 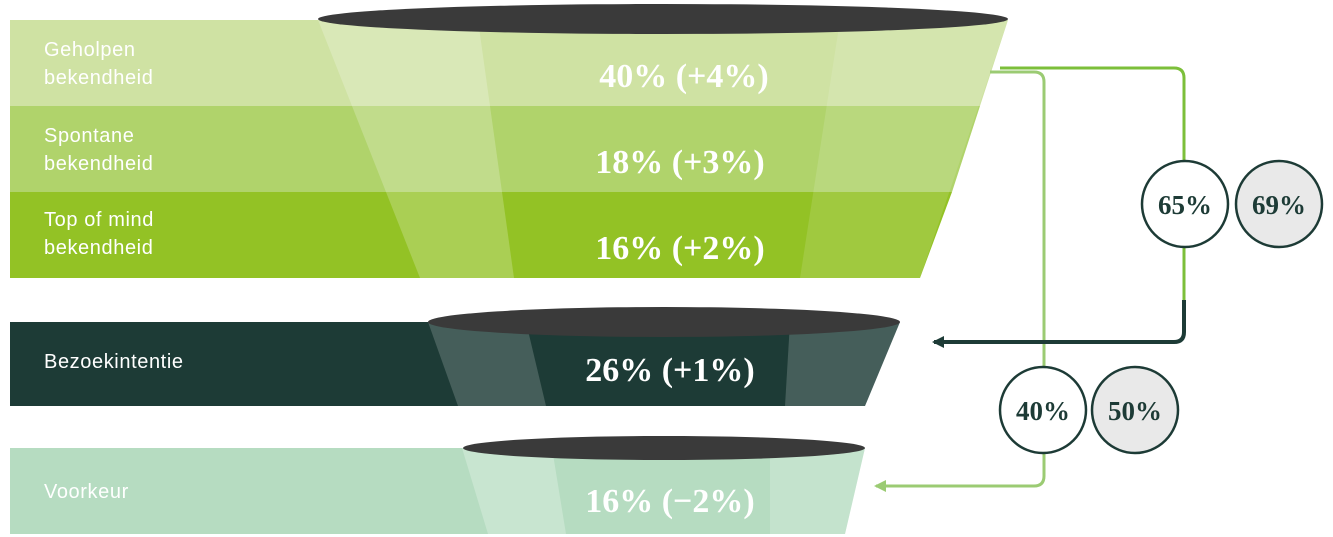 I want to click on value-geholpen: 40% (+4%), so click(x=684, y=76).